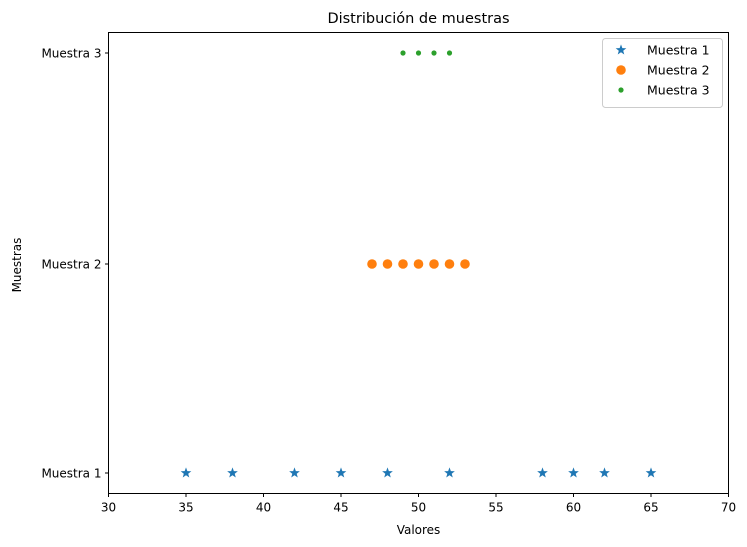 Image resolution: width=747 pixels, height=547 pixels. I want to click on y-axis-label: Muestras, so click(17, 265).